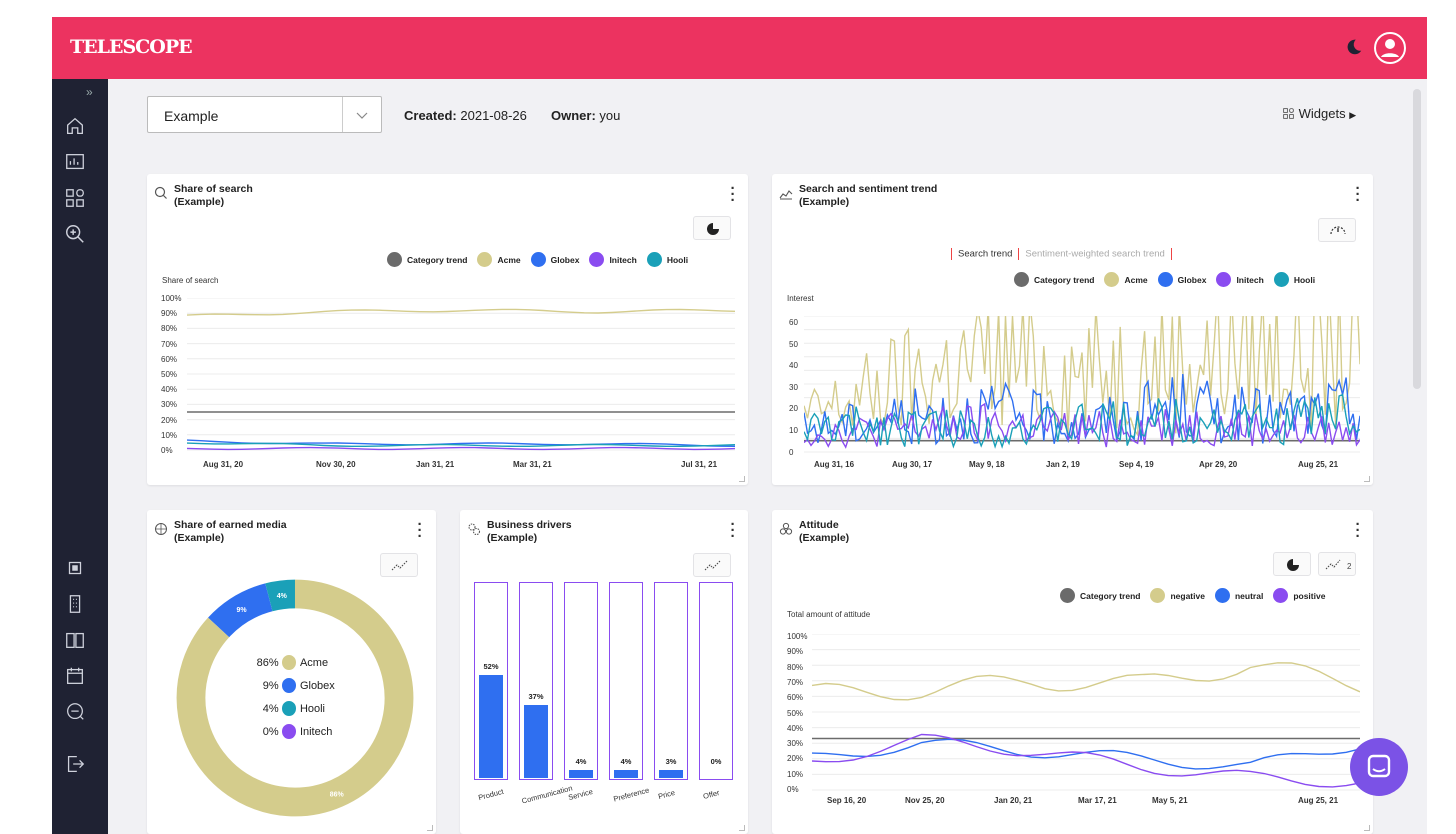 Image resolution: width=1456 pixels, height=834 pixels. I want to click on gauge-icon, so click(1338, 230).